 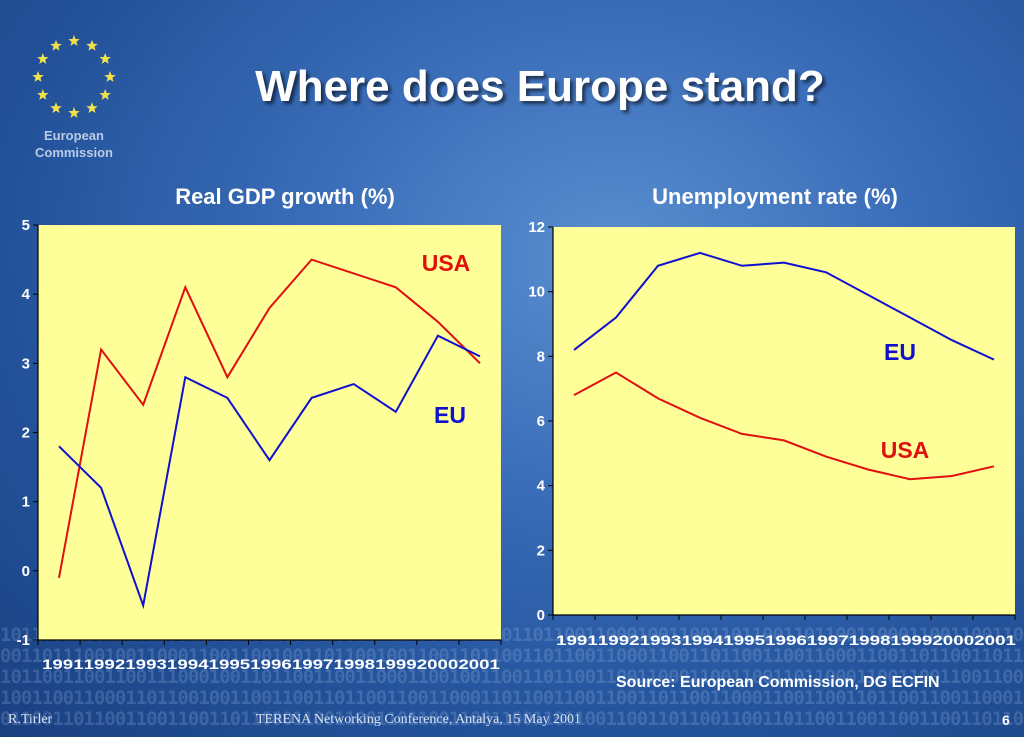 I want to click on unemployment-y-tick-label: 10, so click(x=536, y=292).